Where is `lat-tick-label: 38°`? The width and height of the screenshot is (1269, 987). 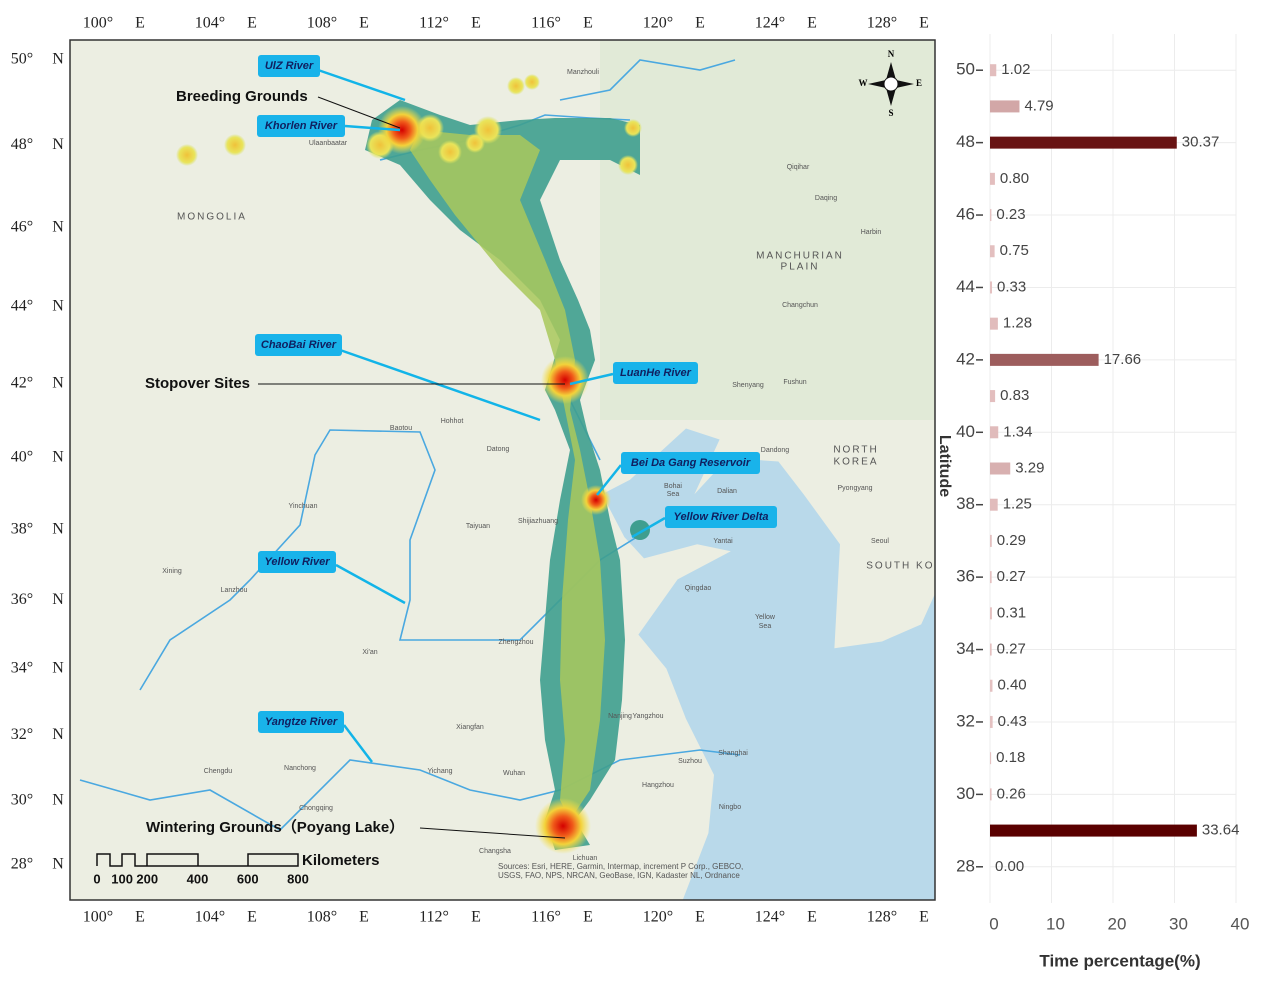
lat-tick-label: 38° is located at coordinates (22, 529).